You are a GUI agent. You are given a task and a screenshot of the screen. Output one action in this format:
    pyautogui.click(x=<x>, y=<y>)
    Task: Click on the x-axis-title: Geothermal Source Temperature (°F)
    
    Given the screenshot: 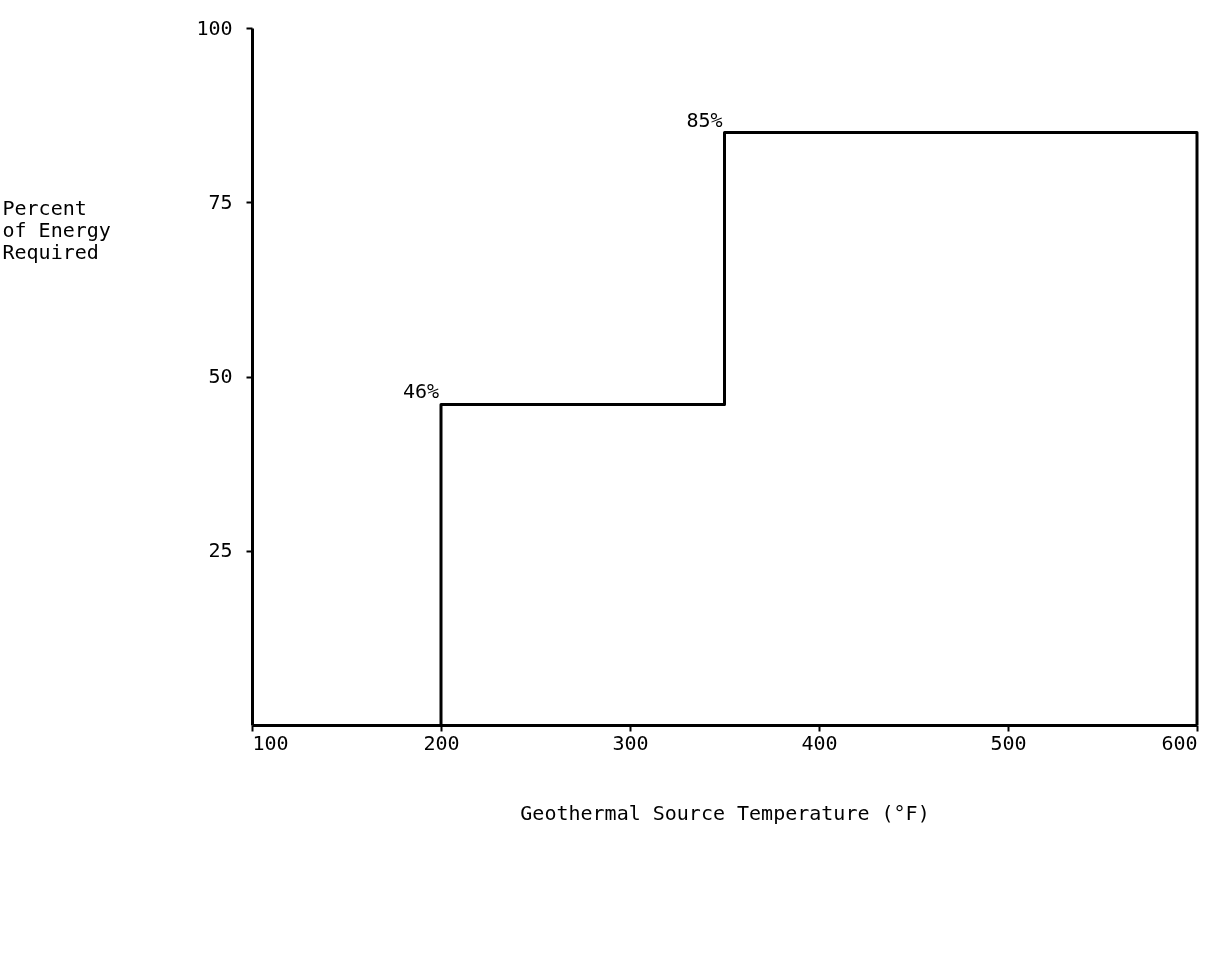 What is the action you would take?
    pyautogui.click(x=725, y=812)
    